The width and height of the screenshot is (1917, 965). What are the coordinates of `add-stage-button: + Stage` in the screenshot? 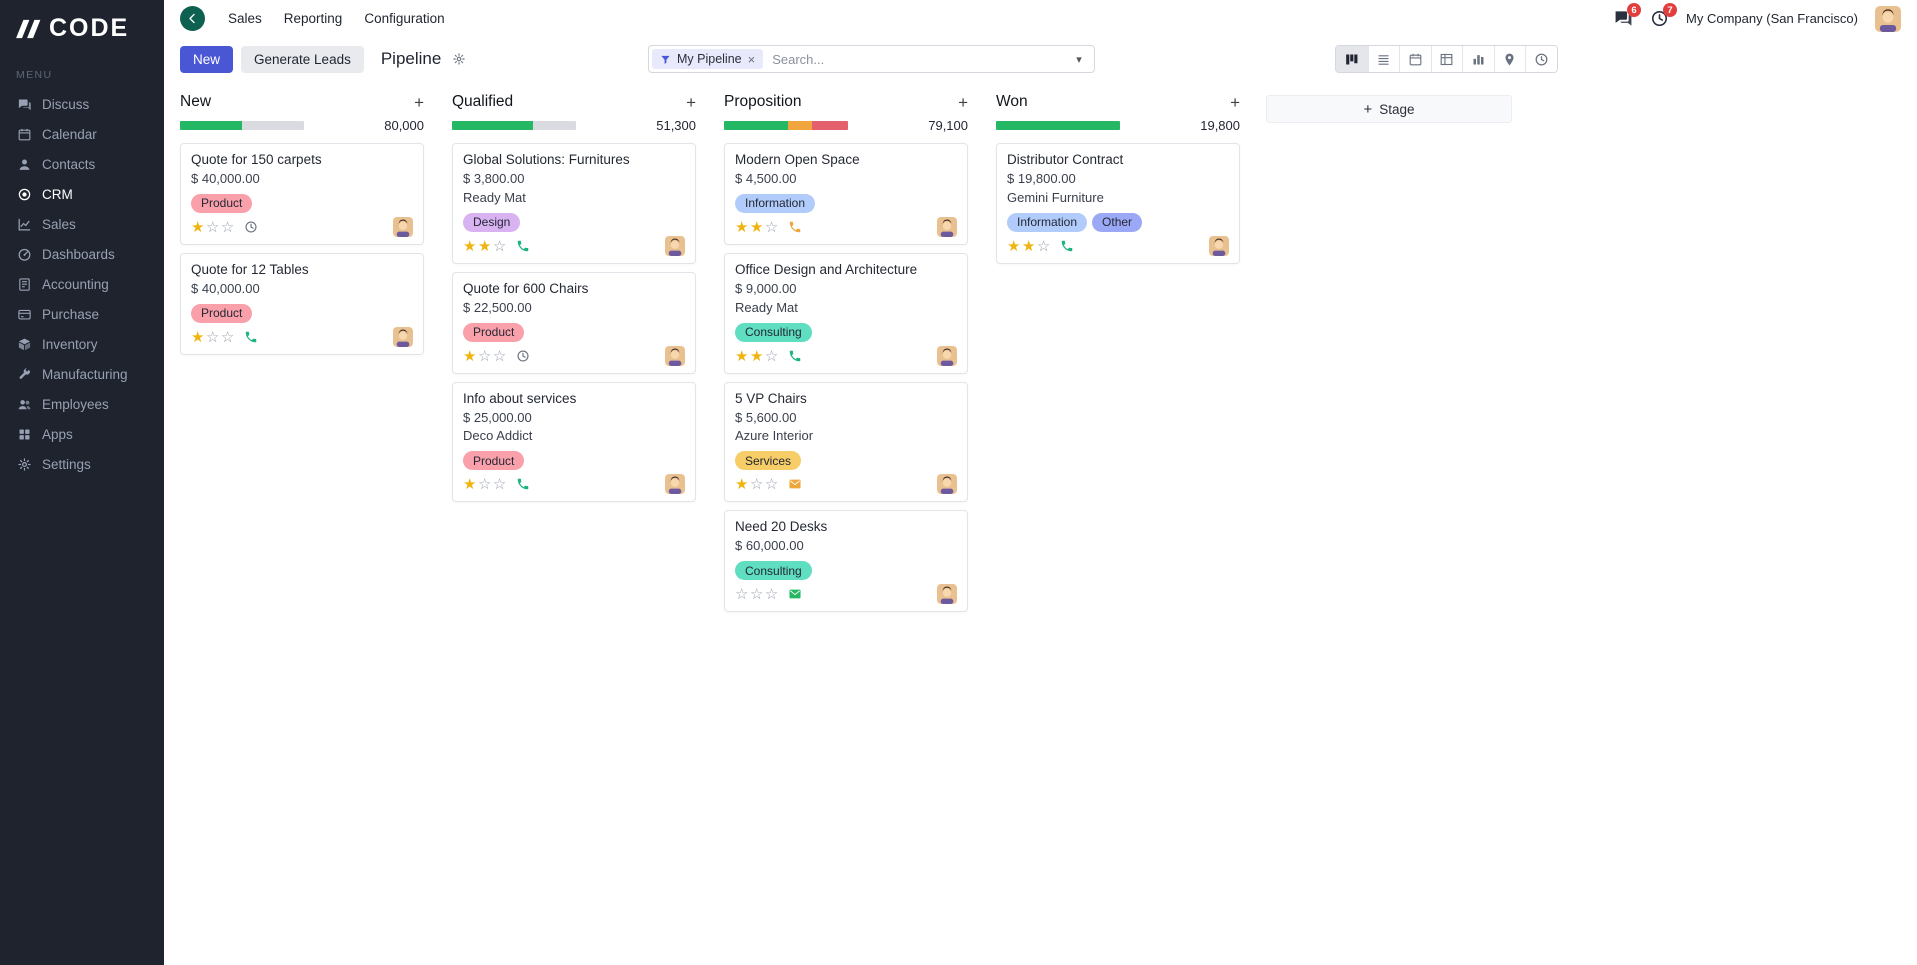 It's located at (1389, 109).